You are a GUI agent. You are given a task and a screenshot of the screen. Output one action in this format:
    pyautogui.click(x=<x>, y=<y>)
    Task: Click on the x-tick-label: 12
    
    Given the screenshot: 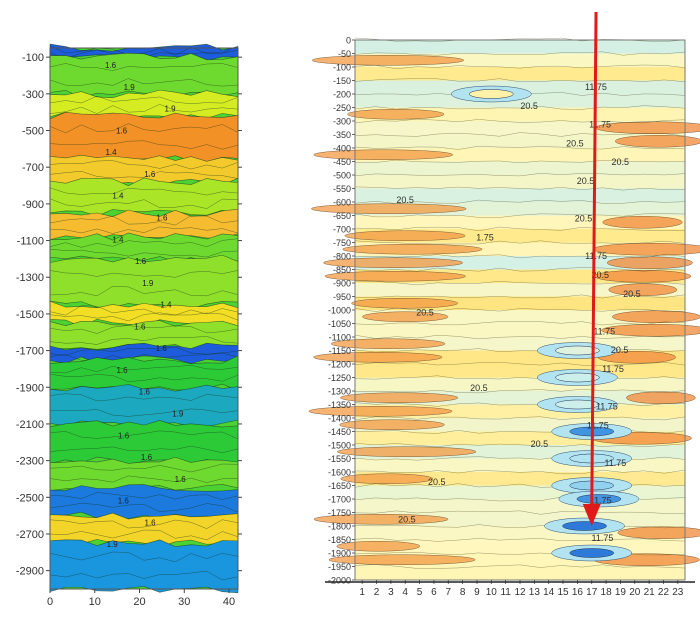 What is the action you would take?
    pyautogui.click(x=520, y=592)
    